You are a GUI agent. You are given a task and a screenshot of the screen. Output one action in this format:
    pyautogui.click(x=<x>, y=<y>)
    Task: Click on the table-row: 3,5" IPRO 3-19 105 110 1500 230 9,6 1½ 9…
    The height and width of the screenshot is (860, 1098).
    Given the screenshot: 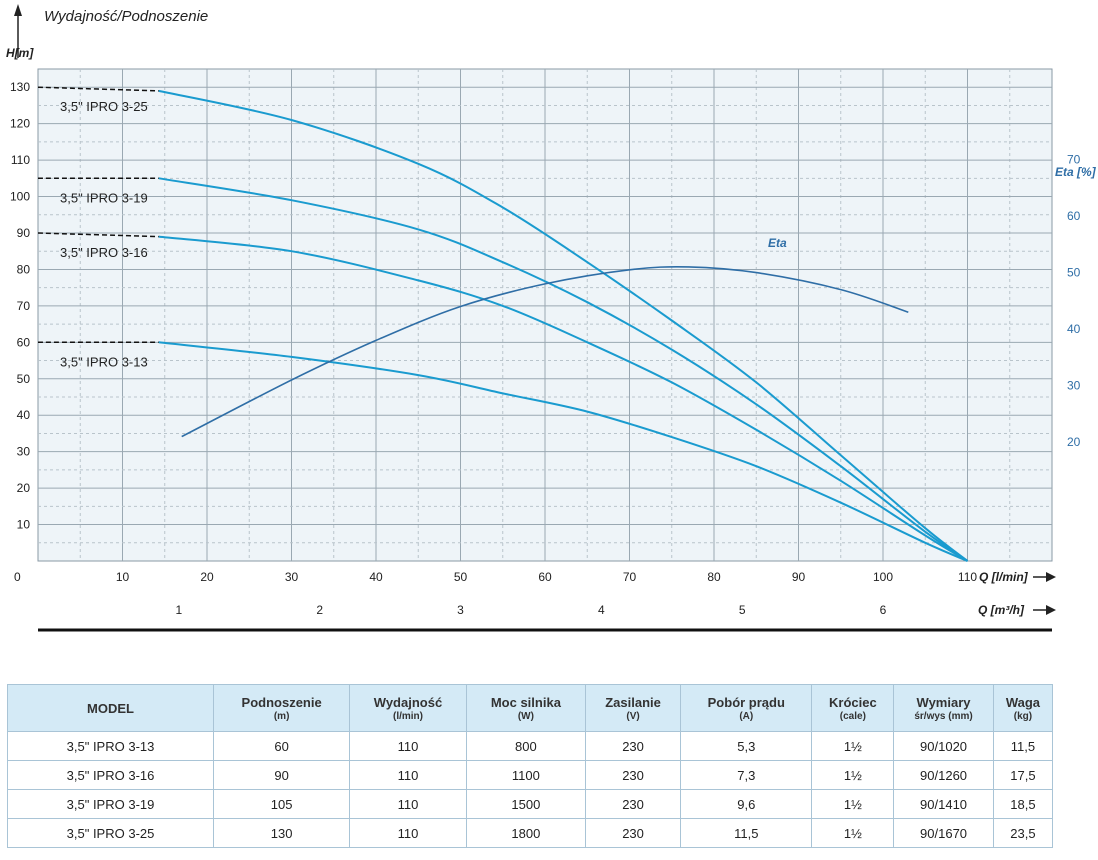 What is the action you would take?
    pyautogui.click(x=530, y=804)
    